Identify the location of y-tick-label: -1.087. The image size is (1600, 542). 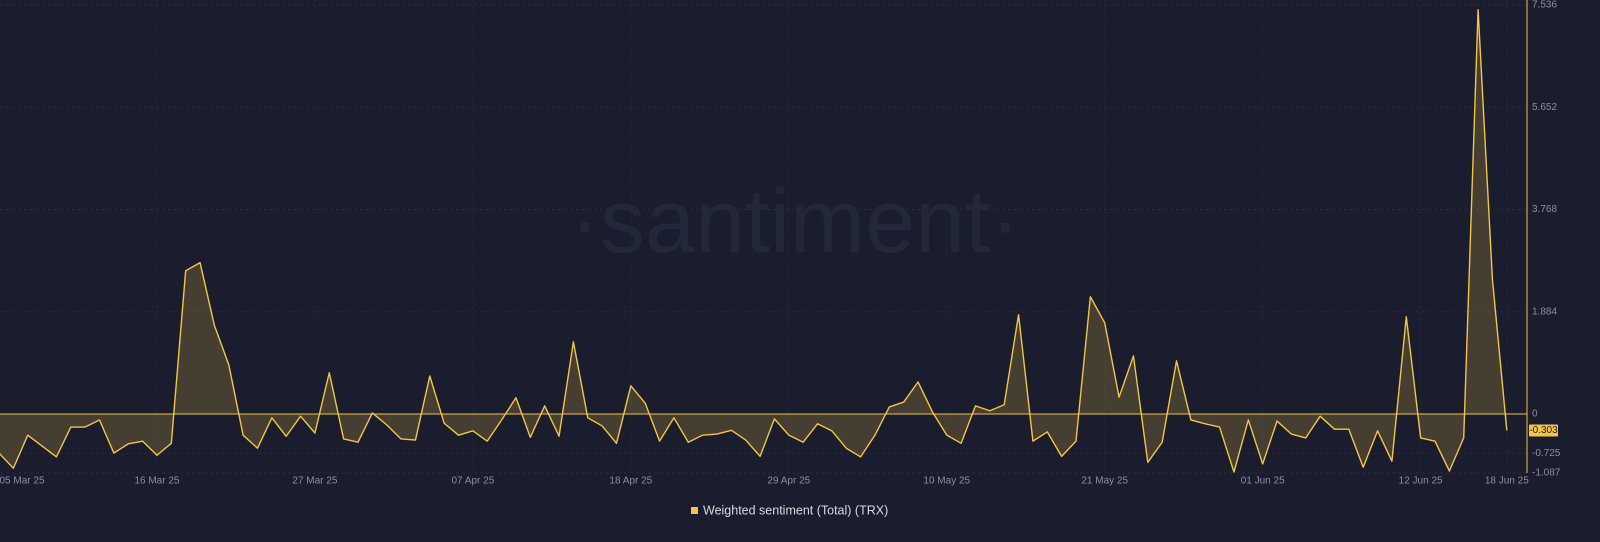
(1546, 473).